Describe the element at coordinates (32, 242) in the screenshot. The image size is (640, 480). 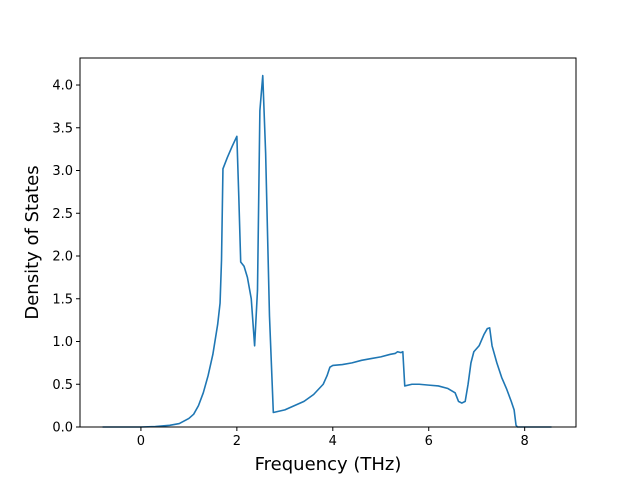
I see `y-axis-label: Density of States` at that location.